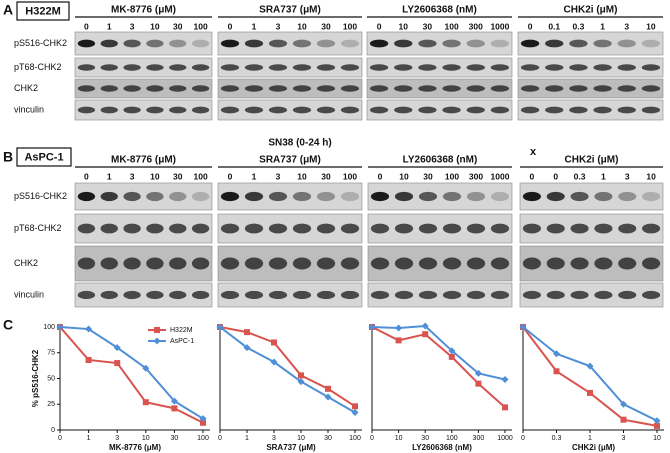 The width and height of the screenshot is (670, 453). What do you see at coordinates (40, 196) in the screenshot?
I see `row-label: pS516-CHK2` at bounding box center [40, 196].